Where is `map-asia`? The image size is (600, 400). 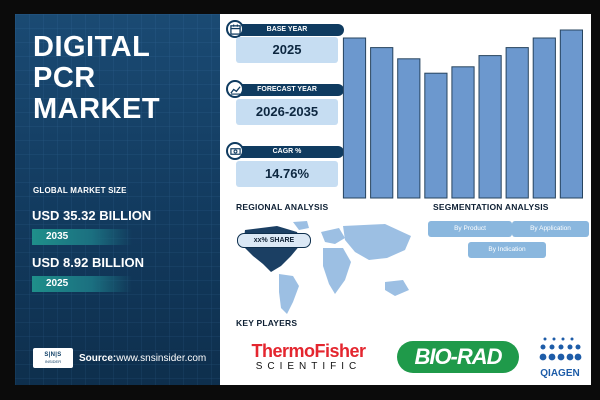
map-asia is located at coordinates (377, 242).